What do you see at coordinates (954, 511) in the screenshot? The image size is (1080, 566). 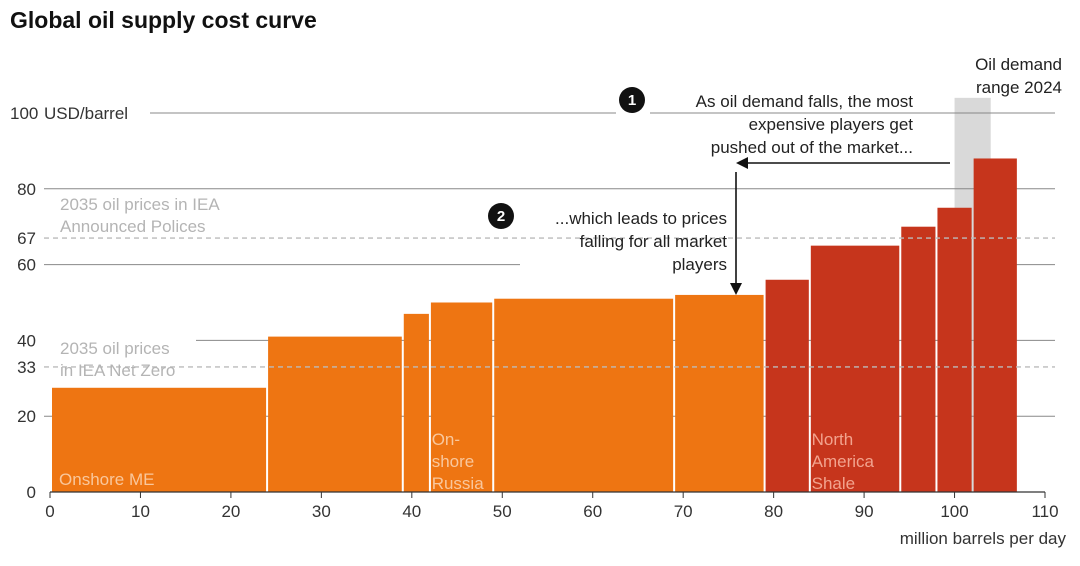 I see `x-tick-label: 100` at bounding box center [954, 511].